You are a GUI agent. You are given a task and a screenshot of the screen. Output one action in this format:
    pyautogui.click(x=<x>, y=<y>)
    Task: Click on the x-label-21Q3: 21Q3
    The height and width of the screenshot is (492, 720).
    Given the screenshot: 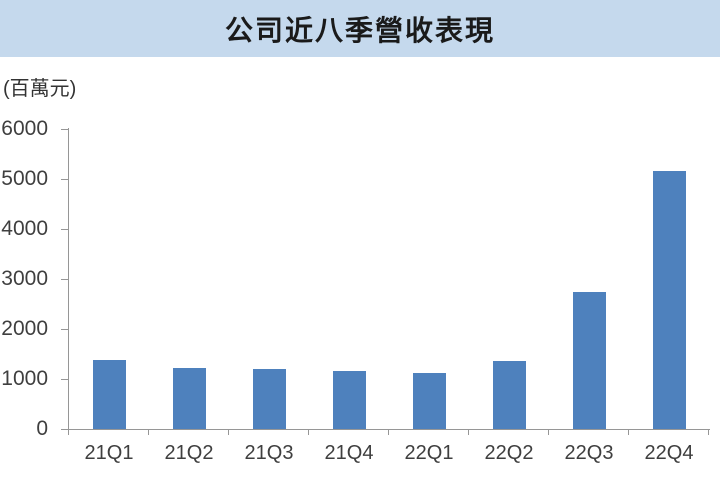 What is the action you would take?
    pyautogui.click(x=269, y=453)
    